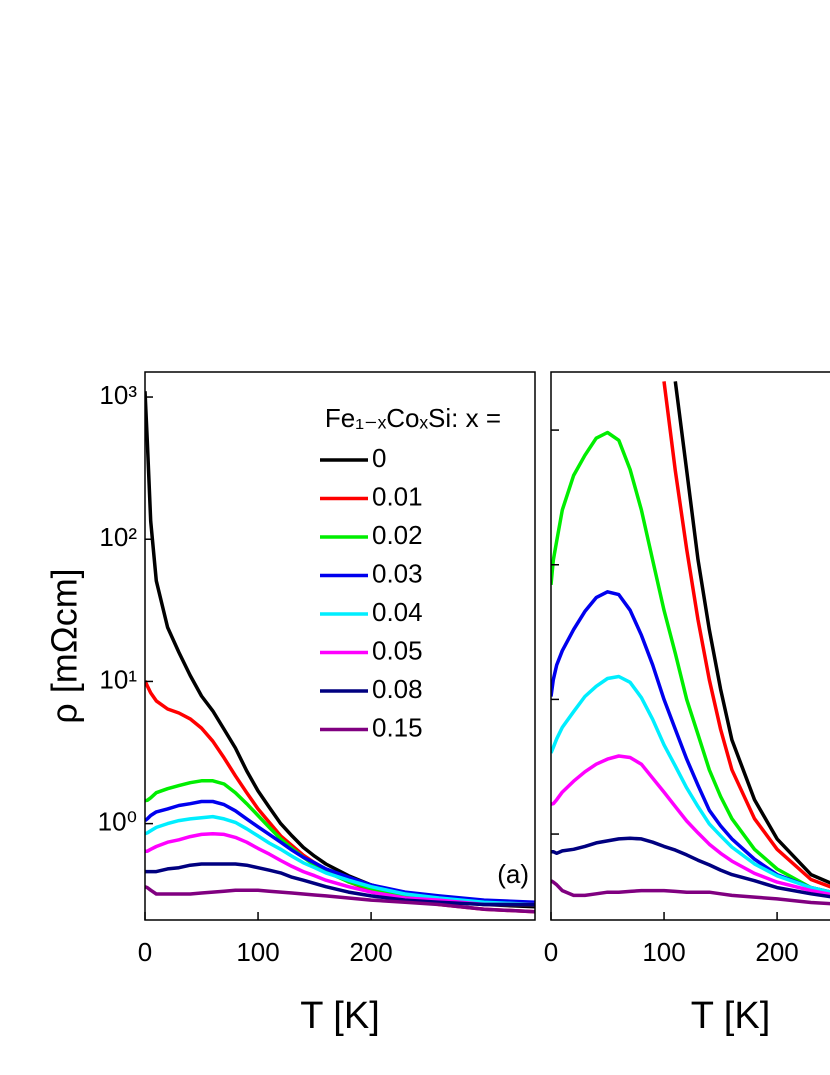 This screenshot has width=830, height=1075. I want to click on legend-title: Fe₁₋ₓCoₓSi: x =, so click(413, 418).